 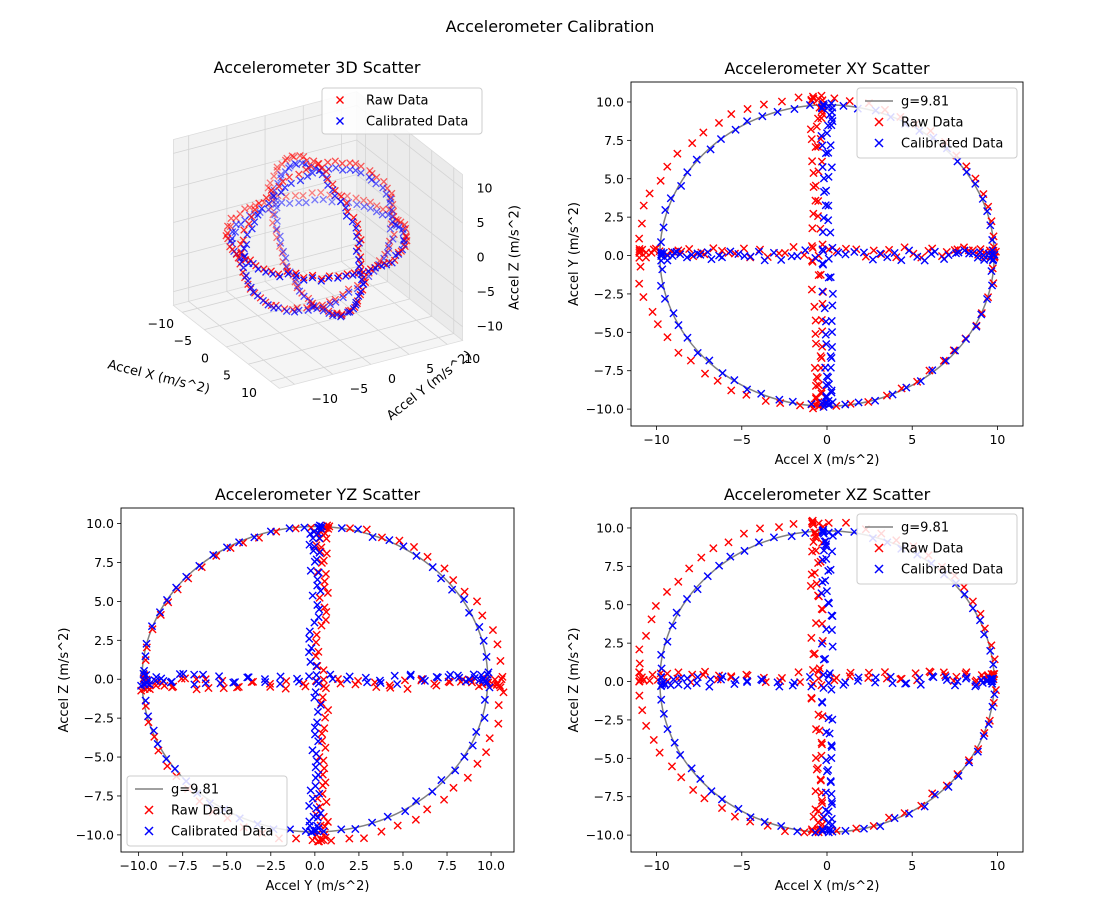 I want to click on xy-xtick-label: 5, so click(x=912, y=439).